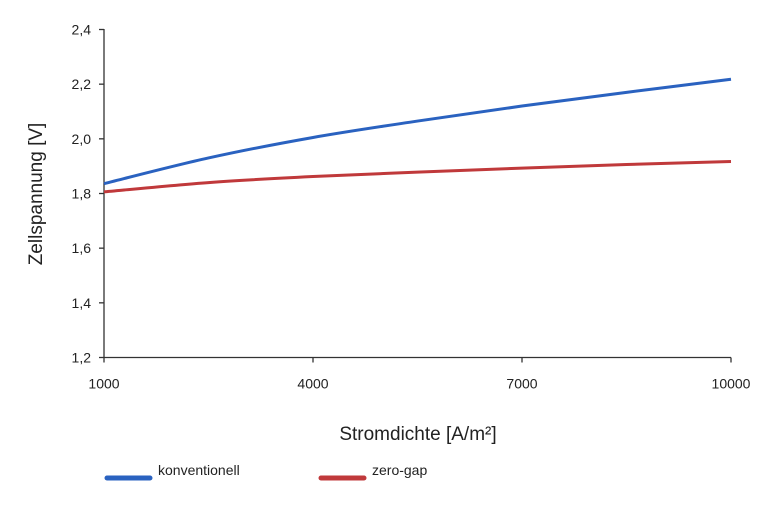 Image resolution: width=780 pixels, height=513 pixels. What do you see at coordinates (82, 139) in the screenshot?
I see `y-tick-label: 2,0` at bounding box center [82, 139].